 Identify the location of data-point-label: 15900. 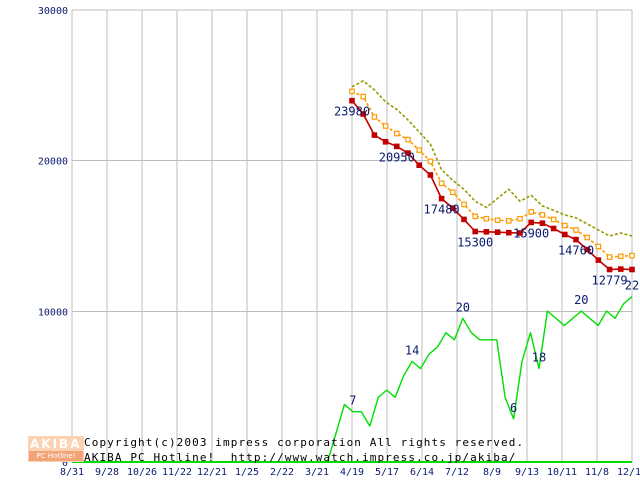
(531, 233).